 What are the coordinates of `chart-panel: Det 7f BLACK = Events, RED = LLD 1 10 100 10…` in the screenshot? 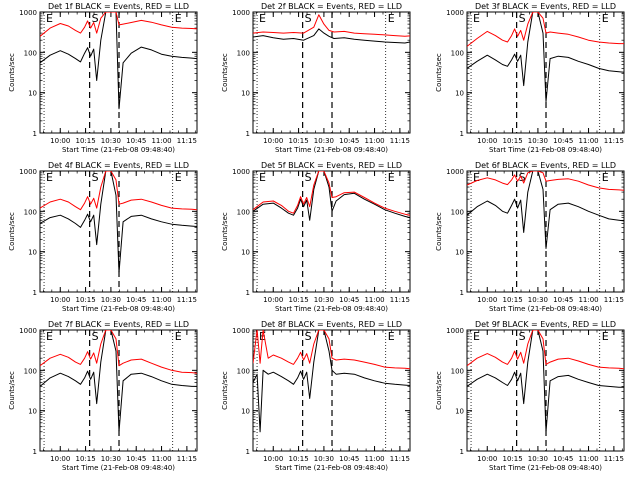 It's located at (103, 396).